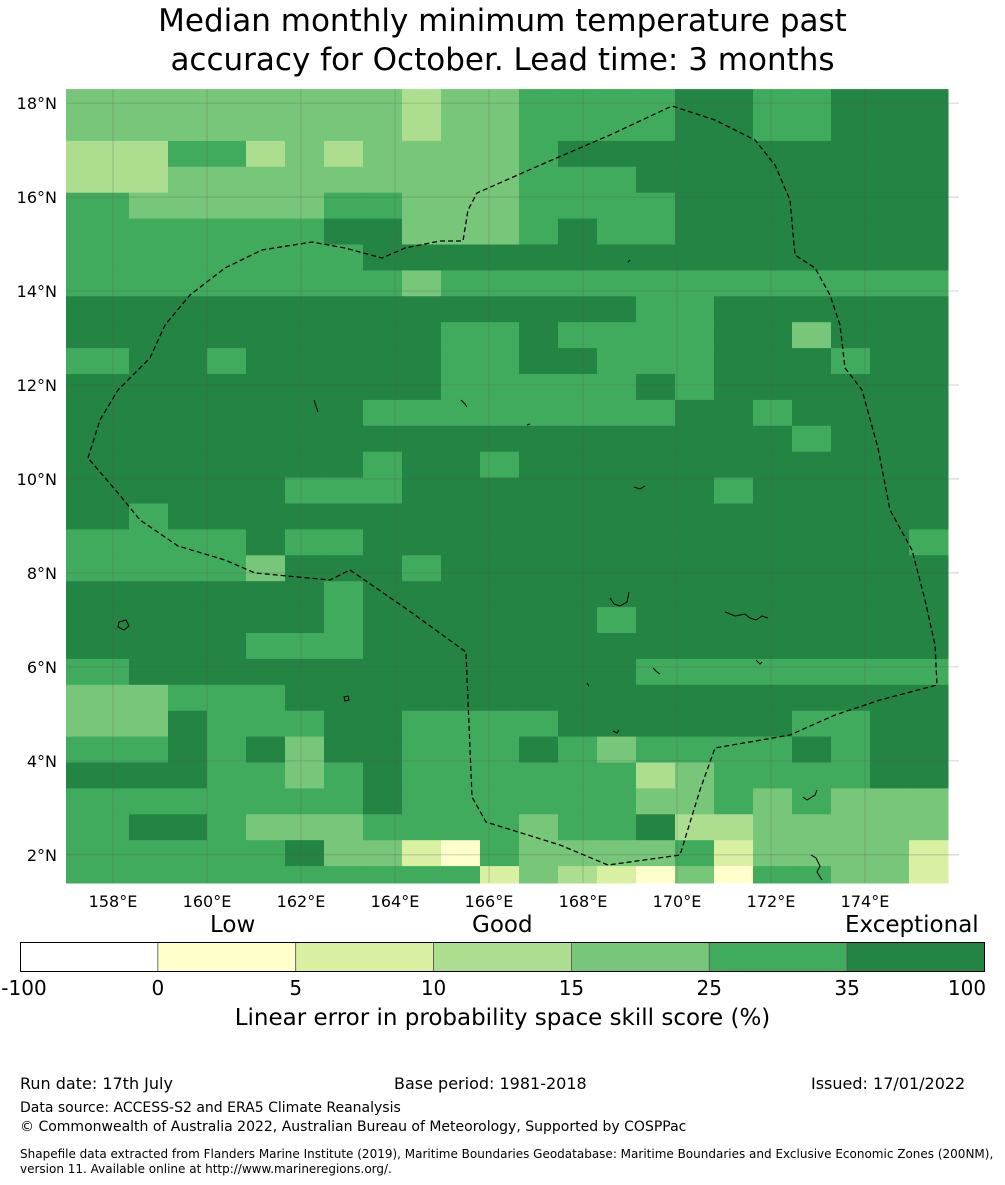  I want to click on category-exceptional: Exceptional, so click(912, 925).